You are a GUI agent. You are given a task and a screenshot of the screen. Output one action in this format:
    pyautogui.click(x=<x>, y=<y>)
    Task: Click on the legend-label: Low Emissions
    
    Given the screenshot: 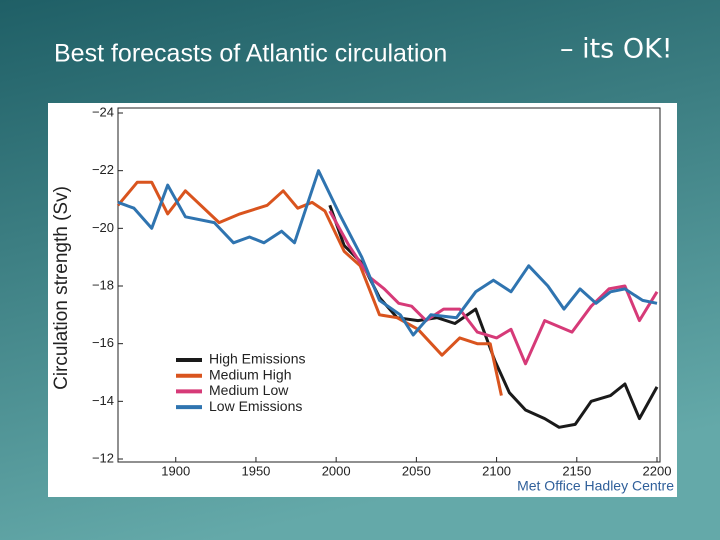 What is the action you would take?
    pyautogui.click(x=255, y=406)
    